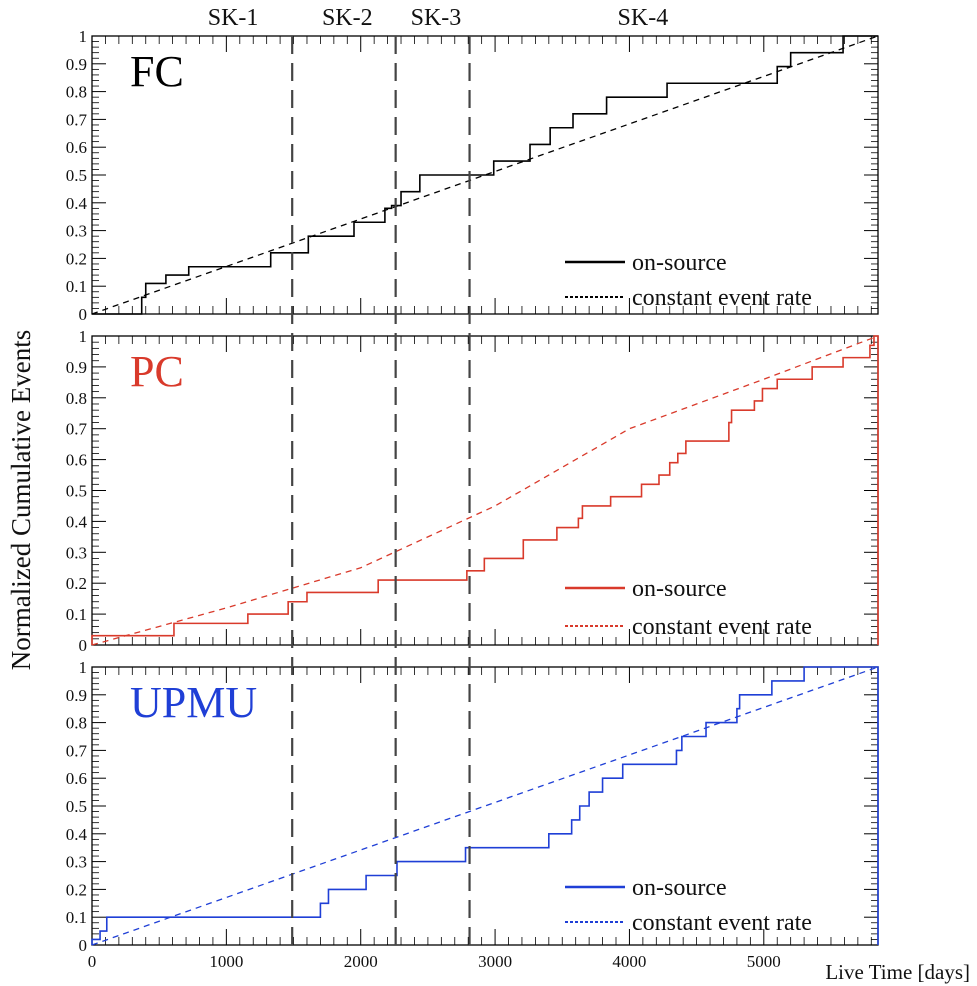  What do you see at coordinates (193, 702) in the screenshot?
I see `panel-title: UPMU` at bounding box center [193, 702].